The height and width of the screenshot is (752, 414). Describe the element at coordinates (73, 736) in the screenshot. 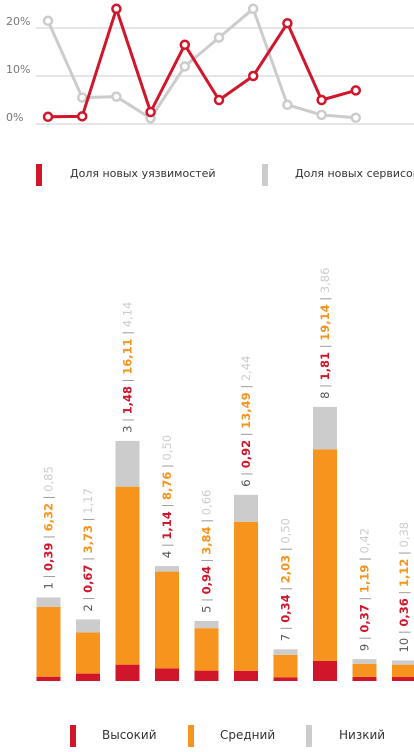

I see `legend-swatch-high` at that location.